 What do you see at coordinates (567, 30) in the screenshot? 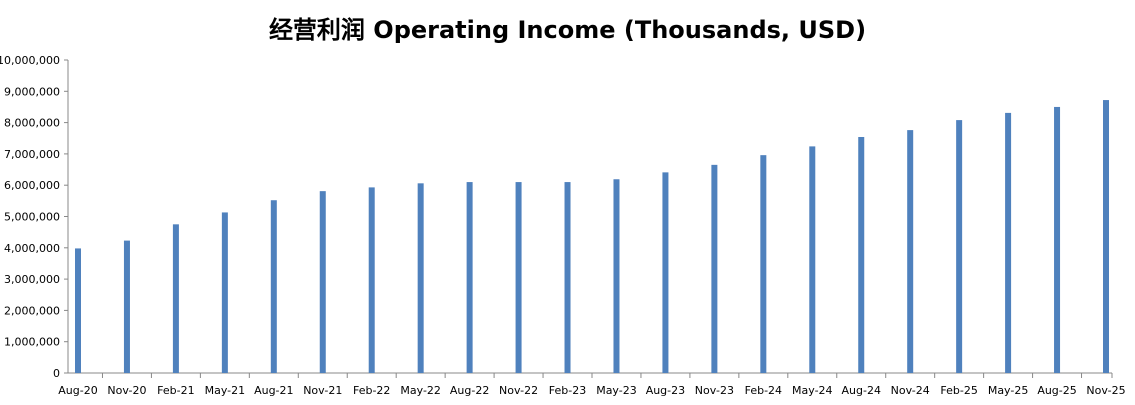
I see `chart-title: 经营利润 Operating Income (Thousands, USD)` at bounding box center [567, 30].